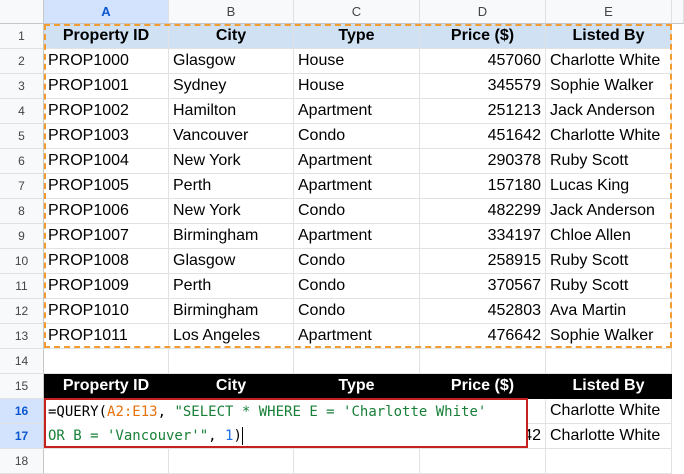  What do you see at coordinates (22, 236) in the screenshot?
I see `row-header-9: 9` at bounding box center [22, 236].